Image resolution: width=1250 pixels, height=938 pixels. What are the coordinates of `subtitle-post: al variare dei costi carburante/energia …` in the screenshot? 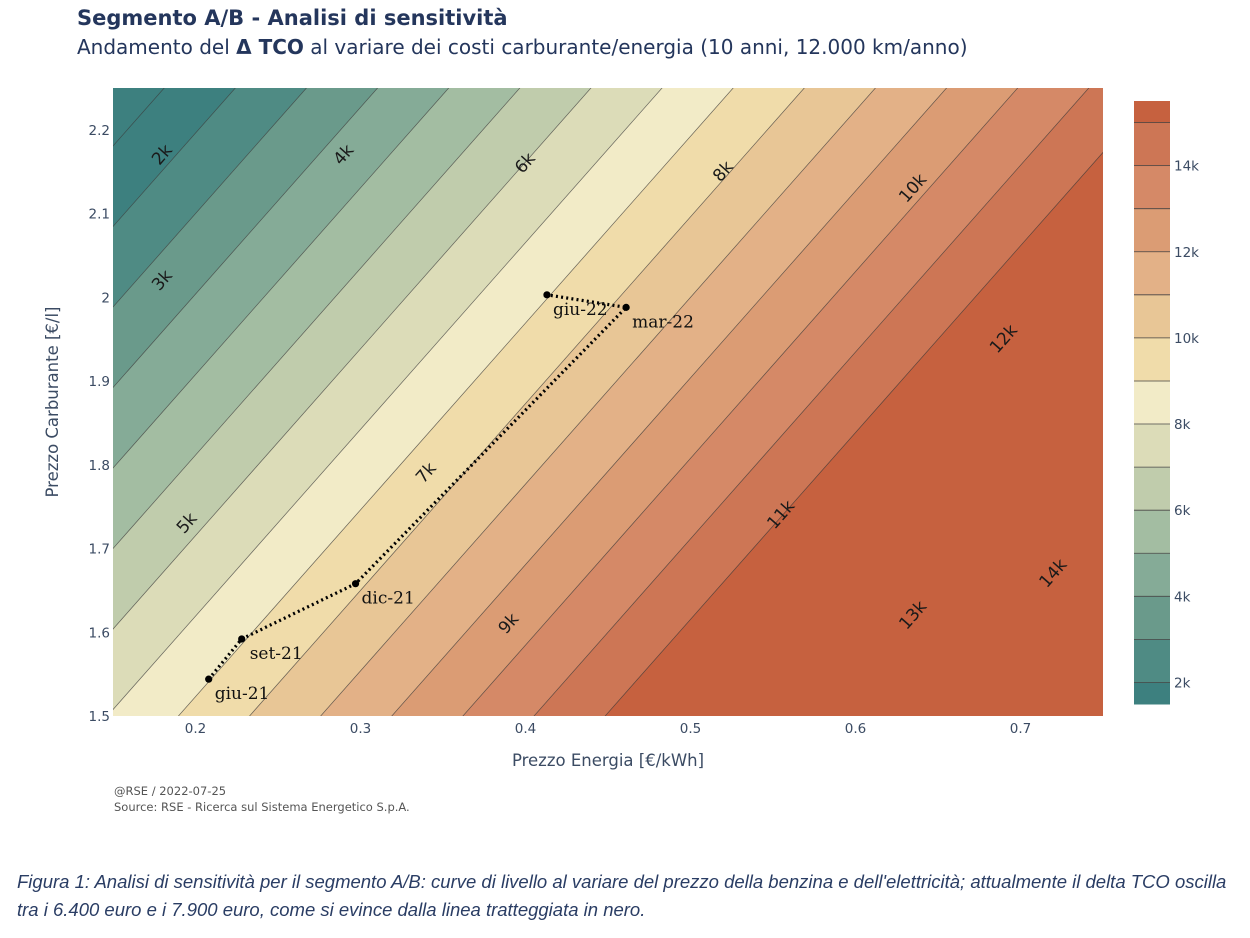 It's located at (635, 47).